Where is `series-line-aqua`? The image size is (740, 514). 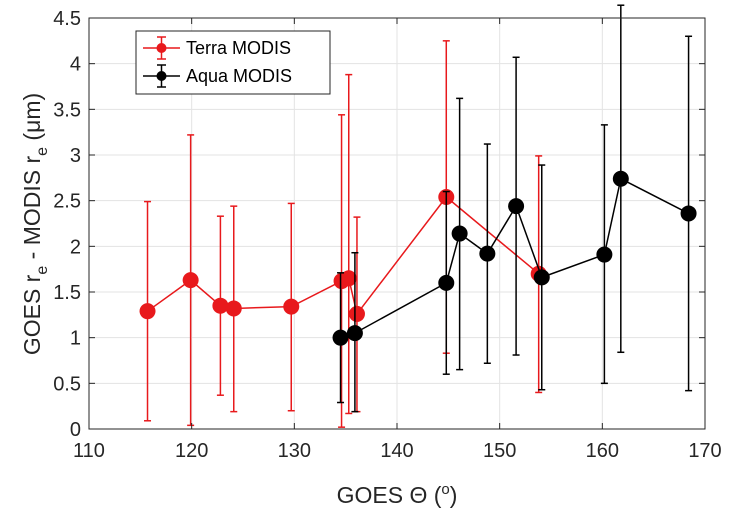
series-line-aqua is located at coordinates (514, 258).